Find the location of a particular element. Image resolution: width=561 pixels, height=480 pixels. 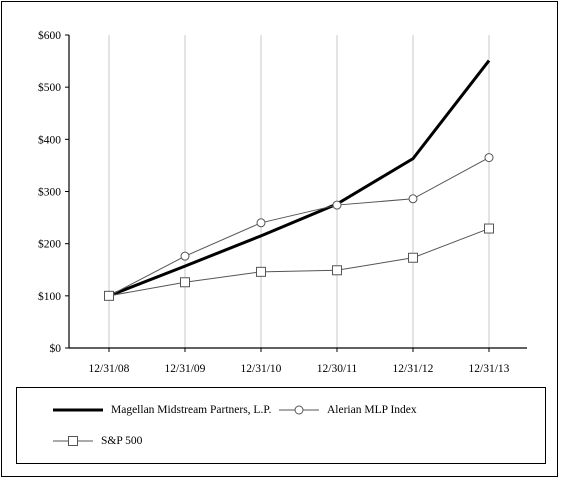

legend-label-sp500: S&P 500 is located at coordinates (122, 441).